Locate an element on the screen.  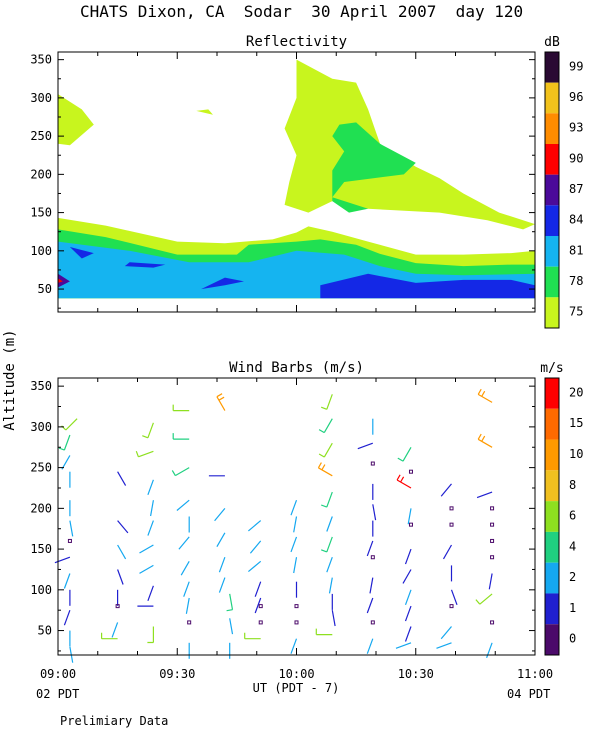
y-tick-label: 200 is located at coordinates (41, 508).